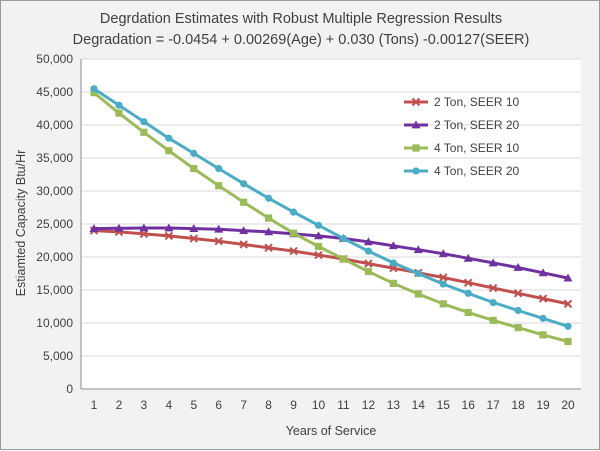 The height and width of the screenshot is (451, 600). I want to click on x-tick-label: 6, so click(218, 405).